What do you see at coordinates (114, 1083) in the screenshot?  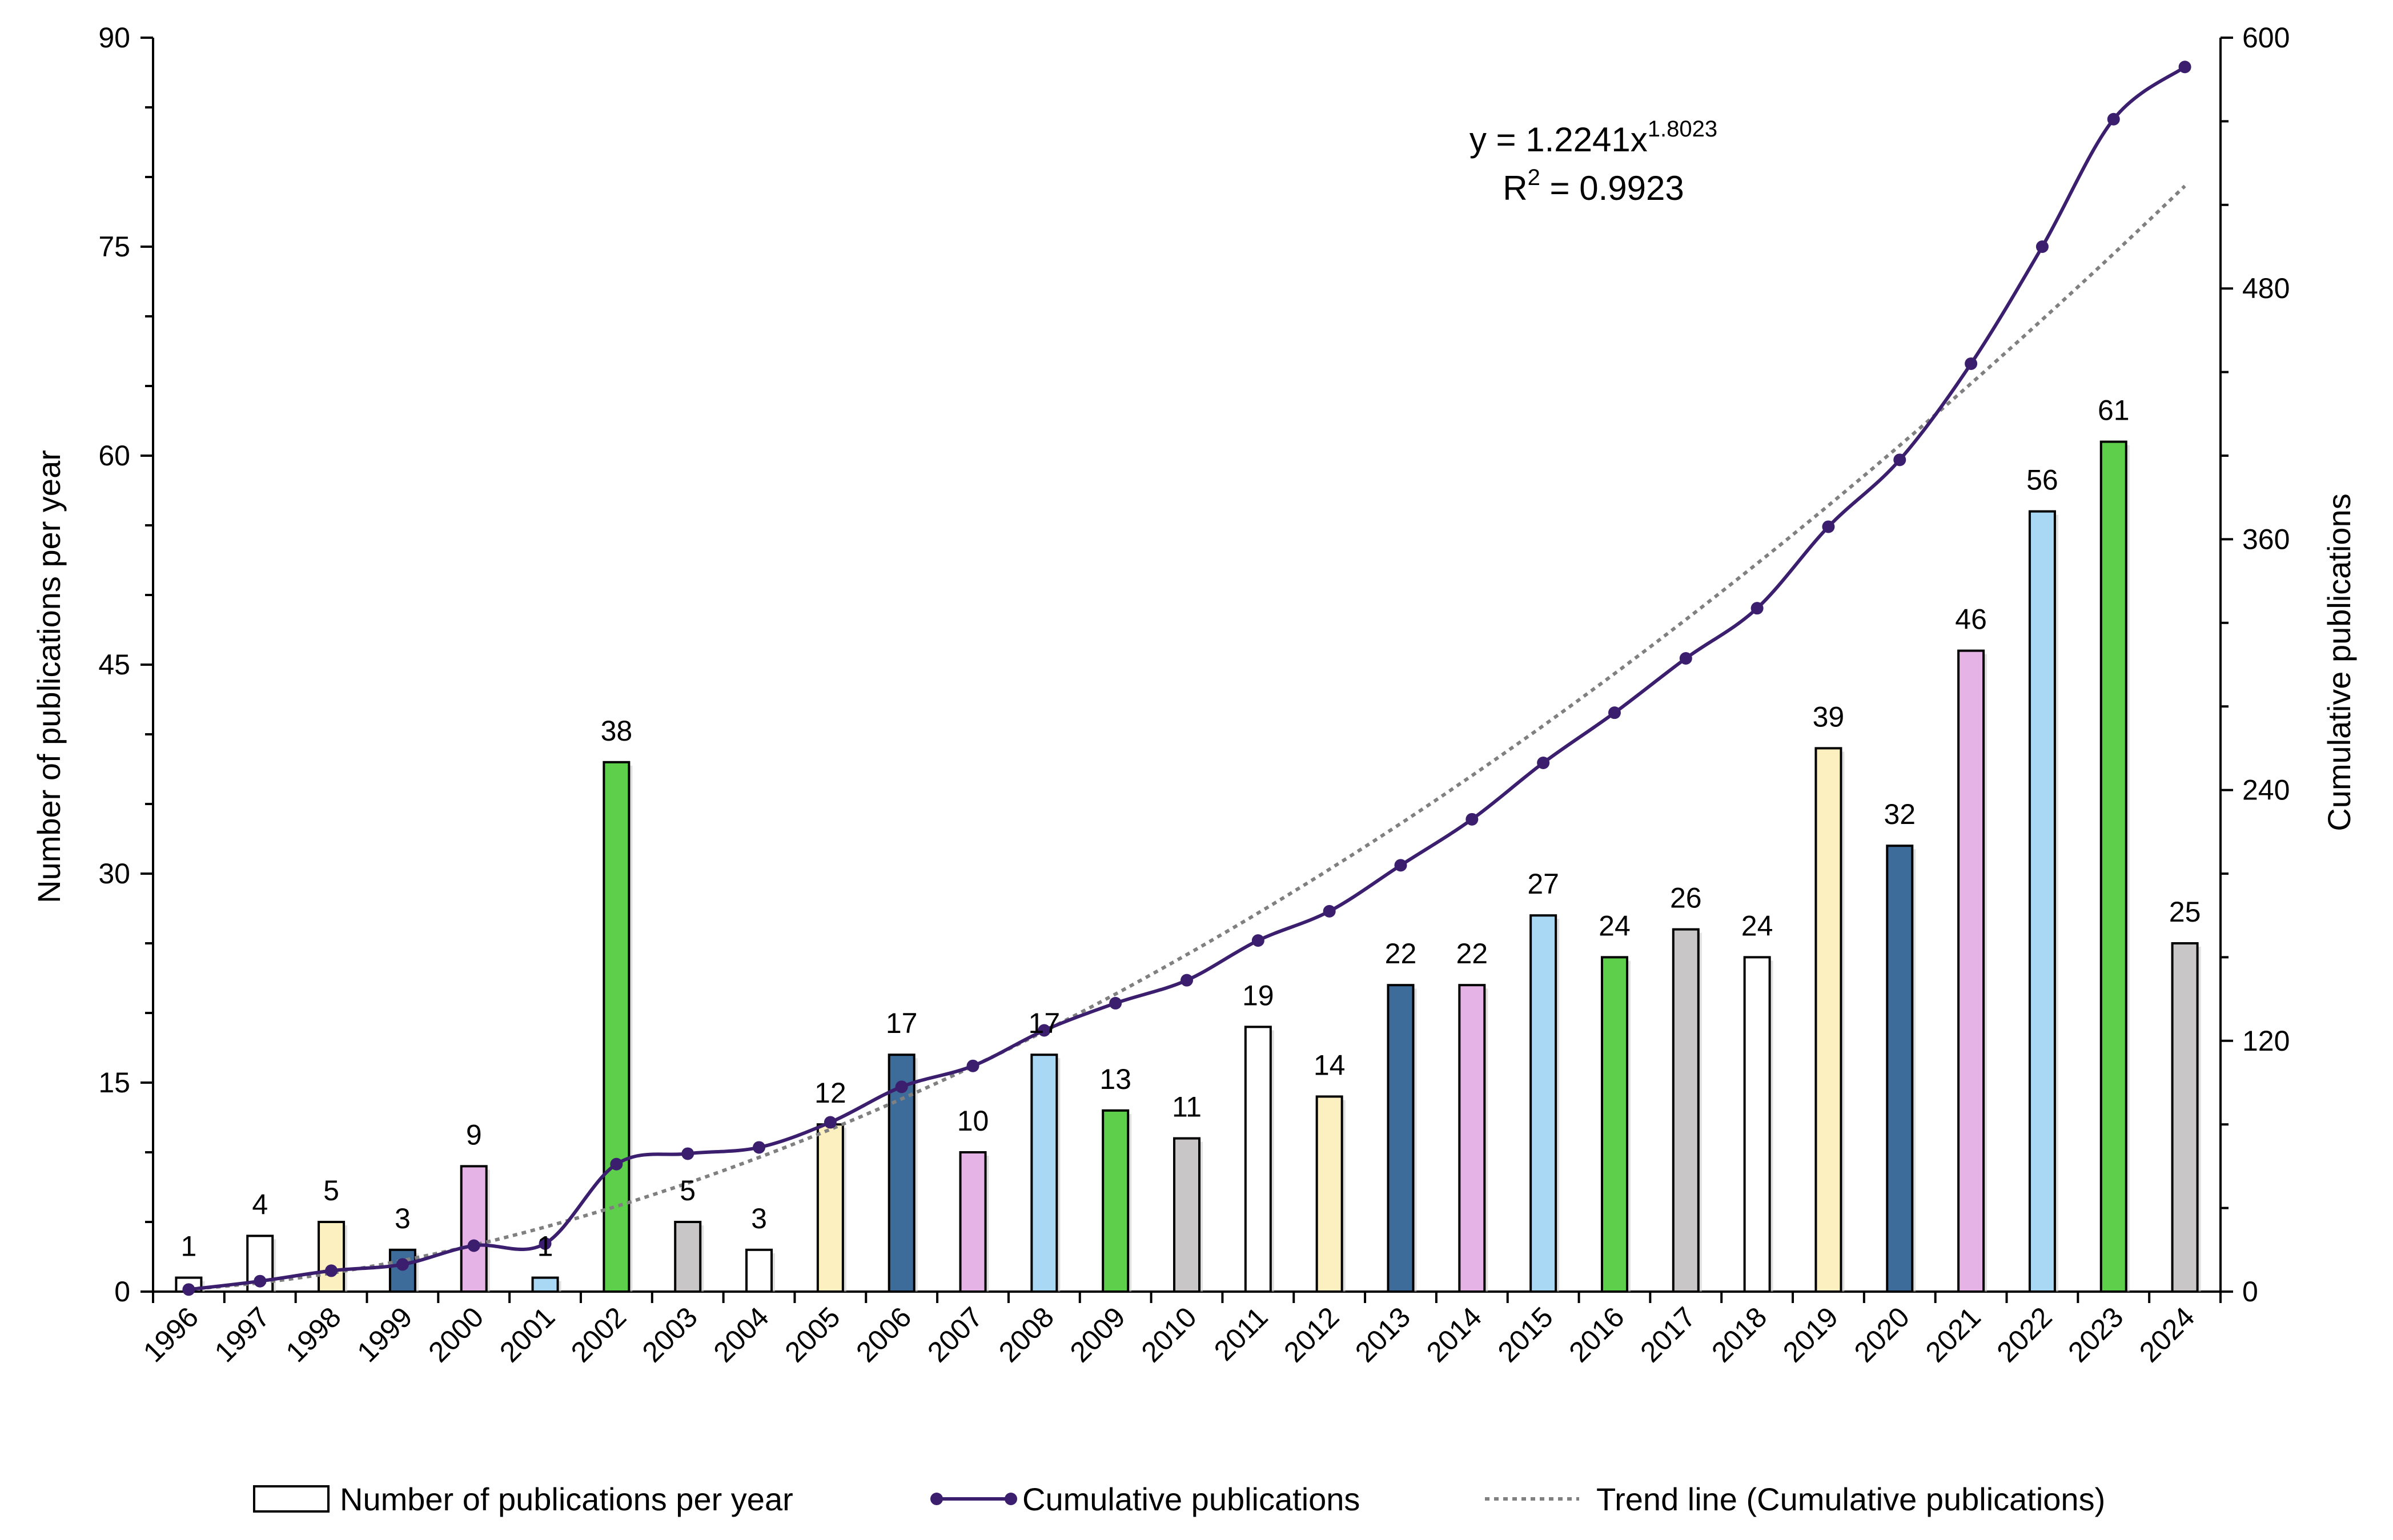 I see `y-tick-label: 15` at bounding box center [114, 1083].